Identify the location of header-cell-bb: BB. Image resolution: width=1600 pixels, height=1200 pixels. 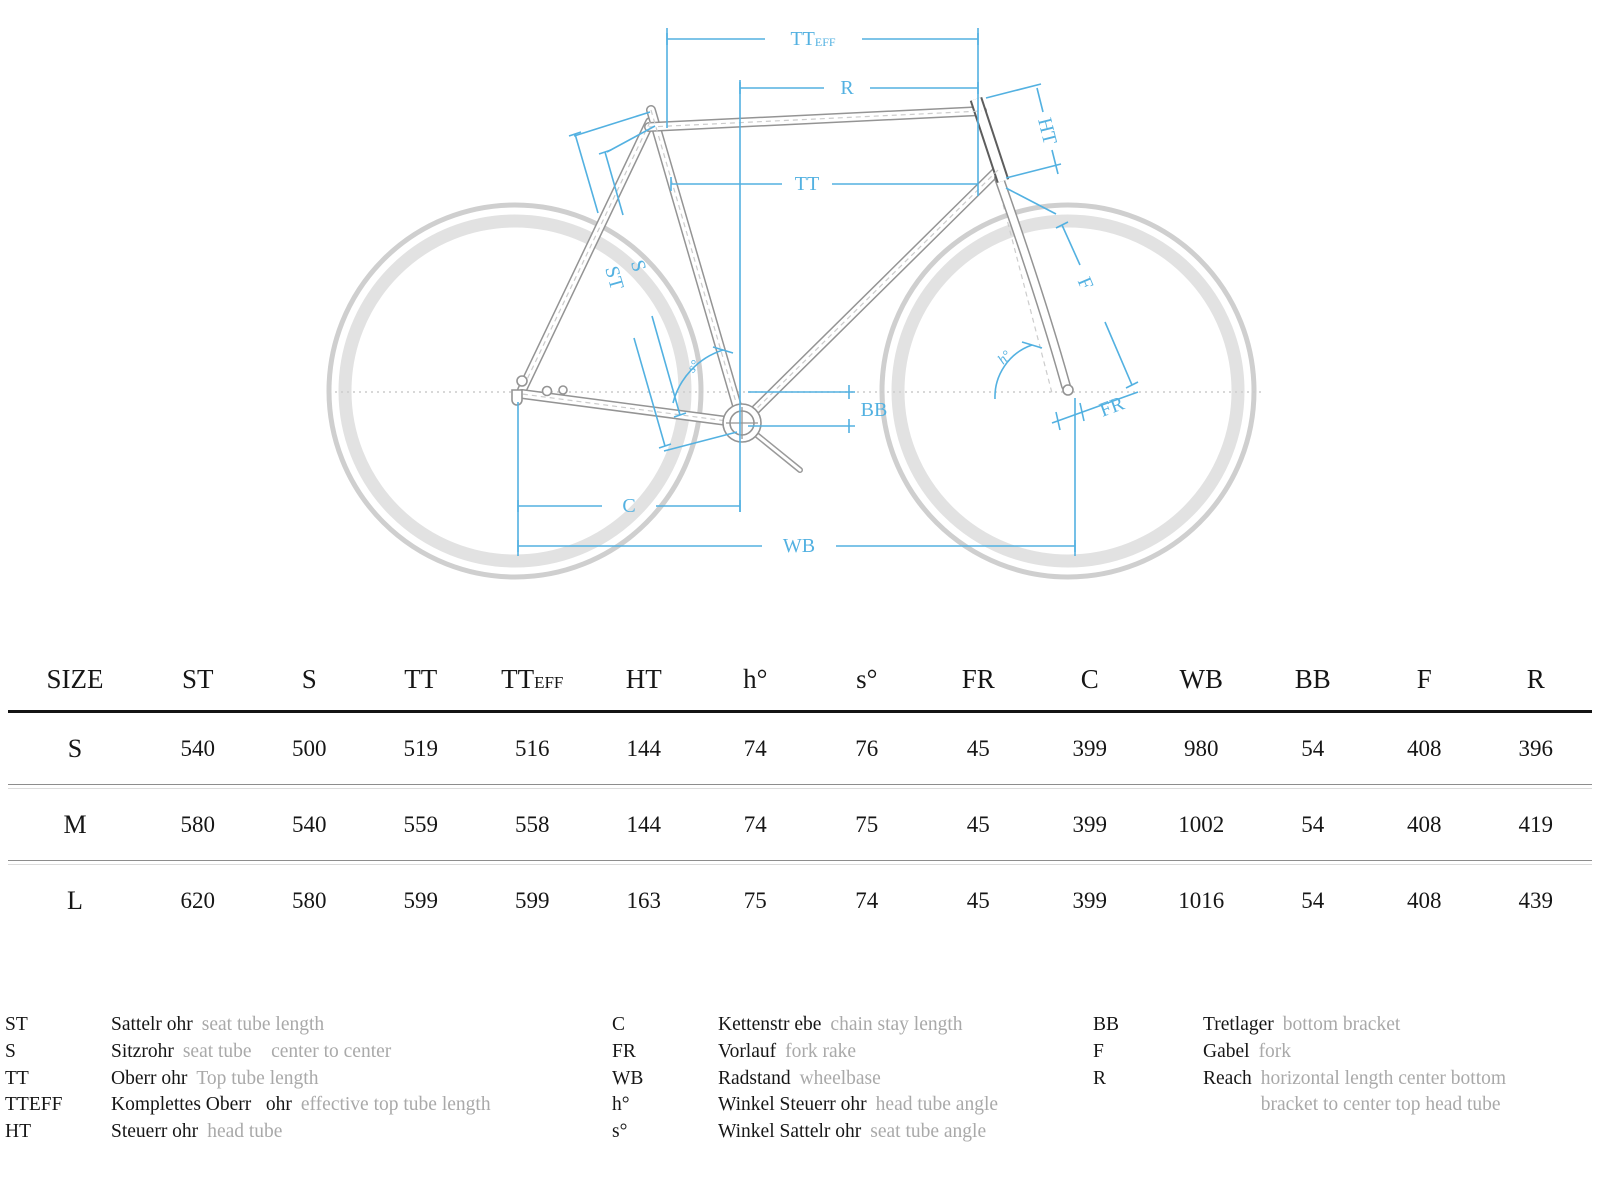
(1312, 678).